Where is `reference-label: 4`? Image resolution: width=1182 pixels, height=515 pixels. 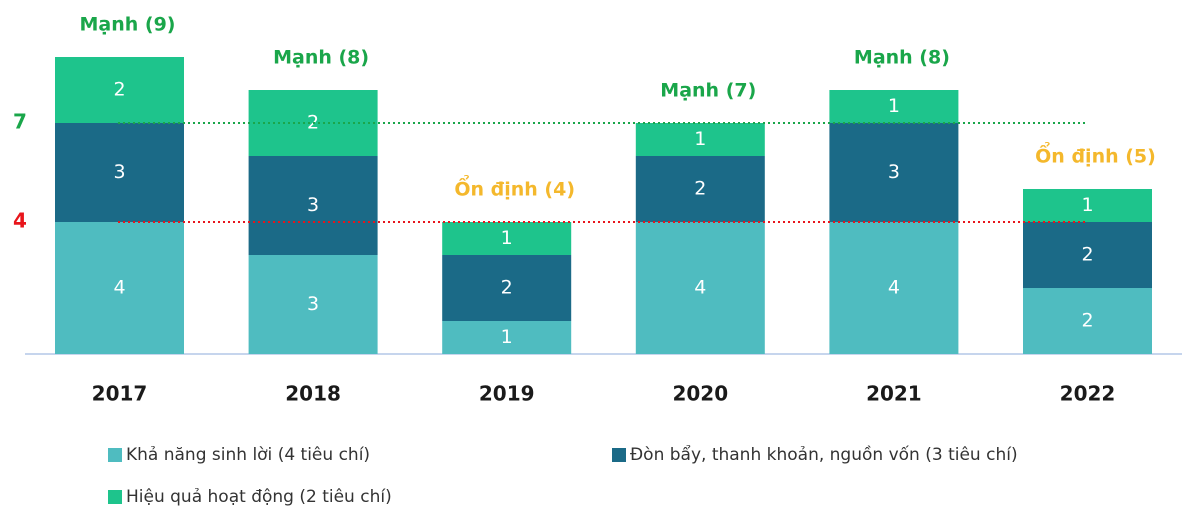 reference-label: 4 is located at coordinates (20, 221).